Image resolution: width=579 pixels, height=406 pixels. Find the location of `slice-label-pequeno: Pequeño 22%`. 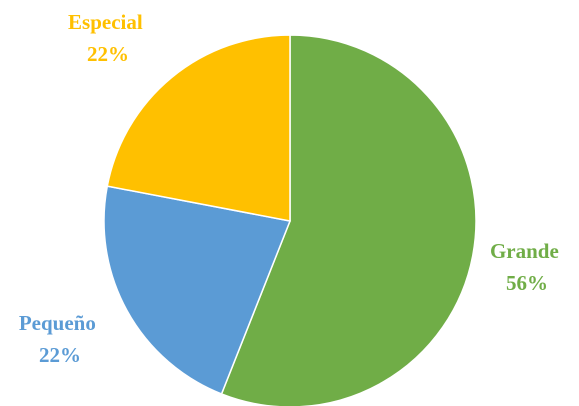

slice-label-pequeno: Pequeño 22% is located at coordinates (60, 339).